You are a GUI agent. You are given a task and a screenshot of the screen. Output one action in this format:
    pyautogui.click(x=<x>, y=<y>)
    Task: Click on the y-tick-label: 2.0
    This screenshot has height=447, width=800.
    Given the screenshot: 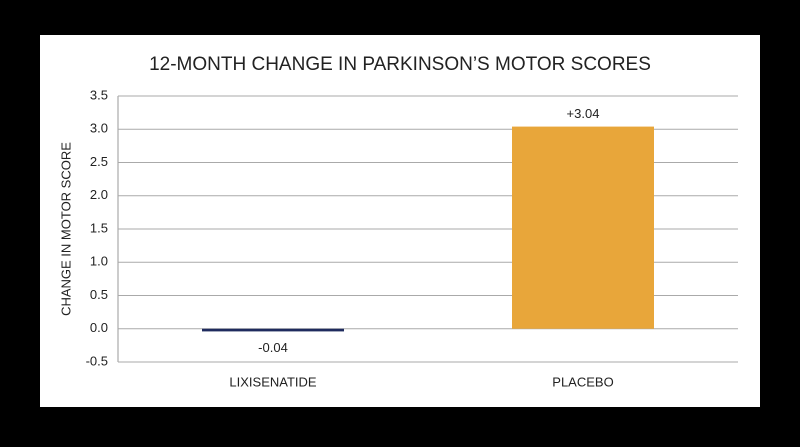 What is the action you would take?
    pyautogui.click(x=99, y=194)
    